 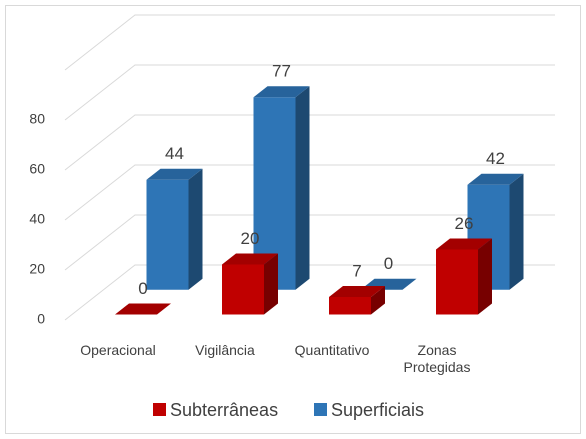 I want to click on legend-label: Superficiais, so click(x=377, y=410).